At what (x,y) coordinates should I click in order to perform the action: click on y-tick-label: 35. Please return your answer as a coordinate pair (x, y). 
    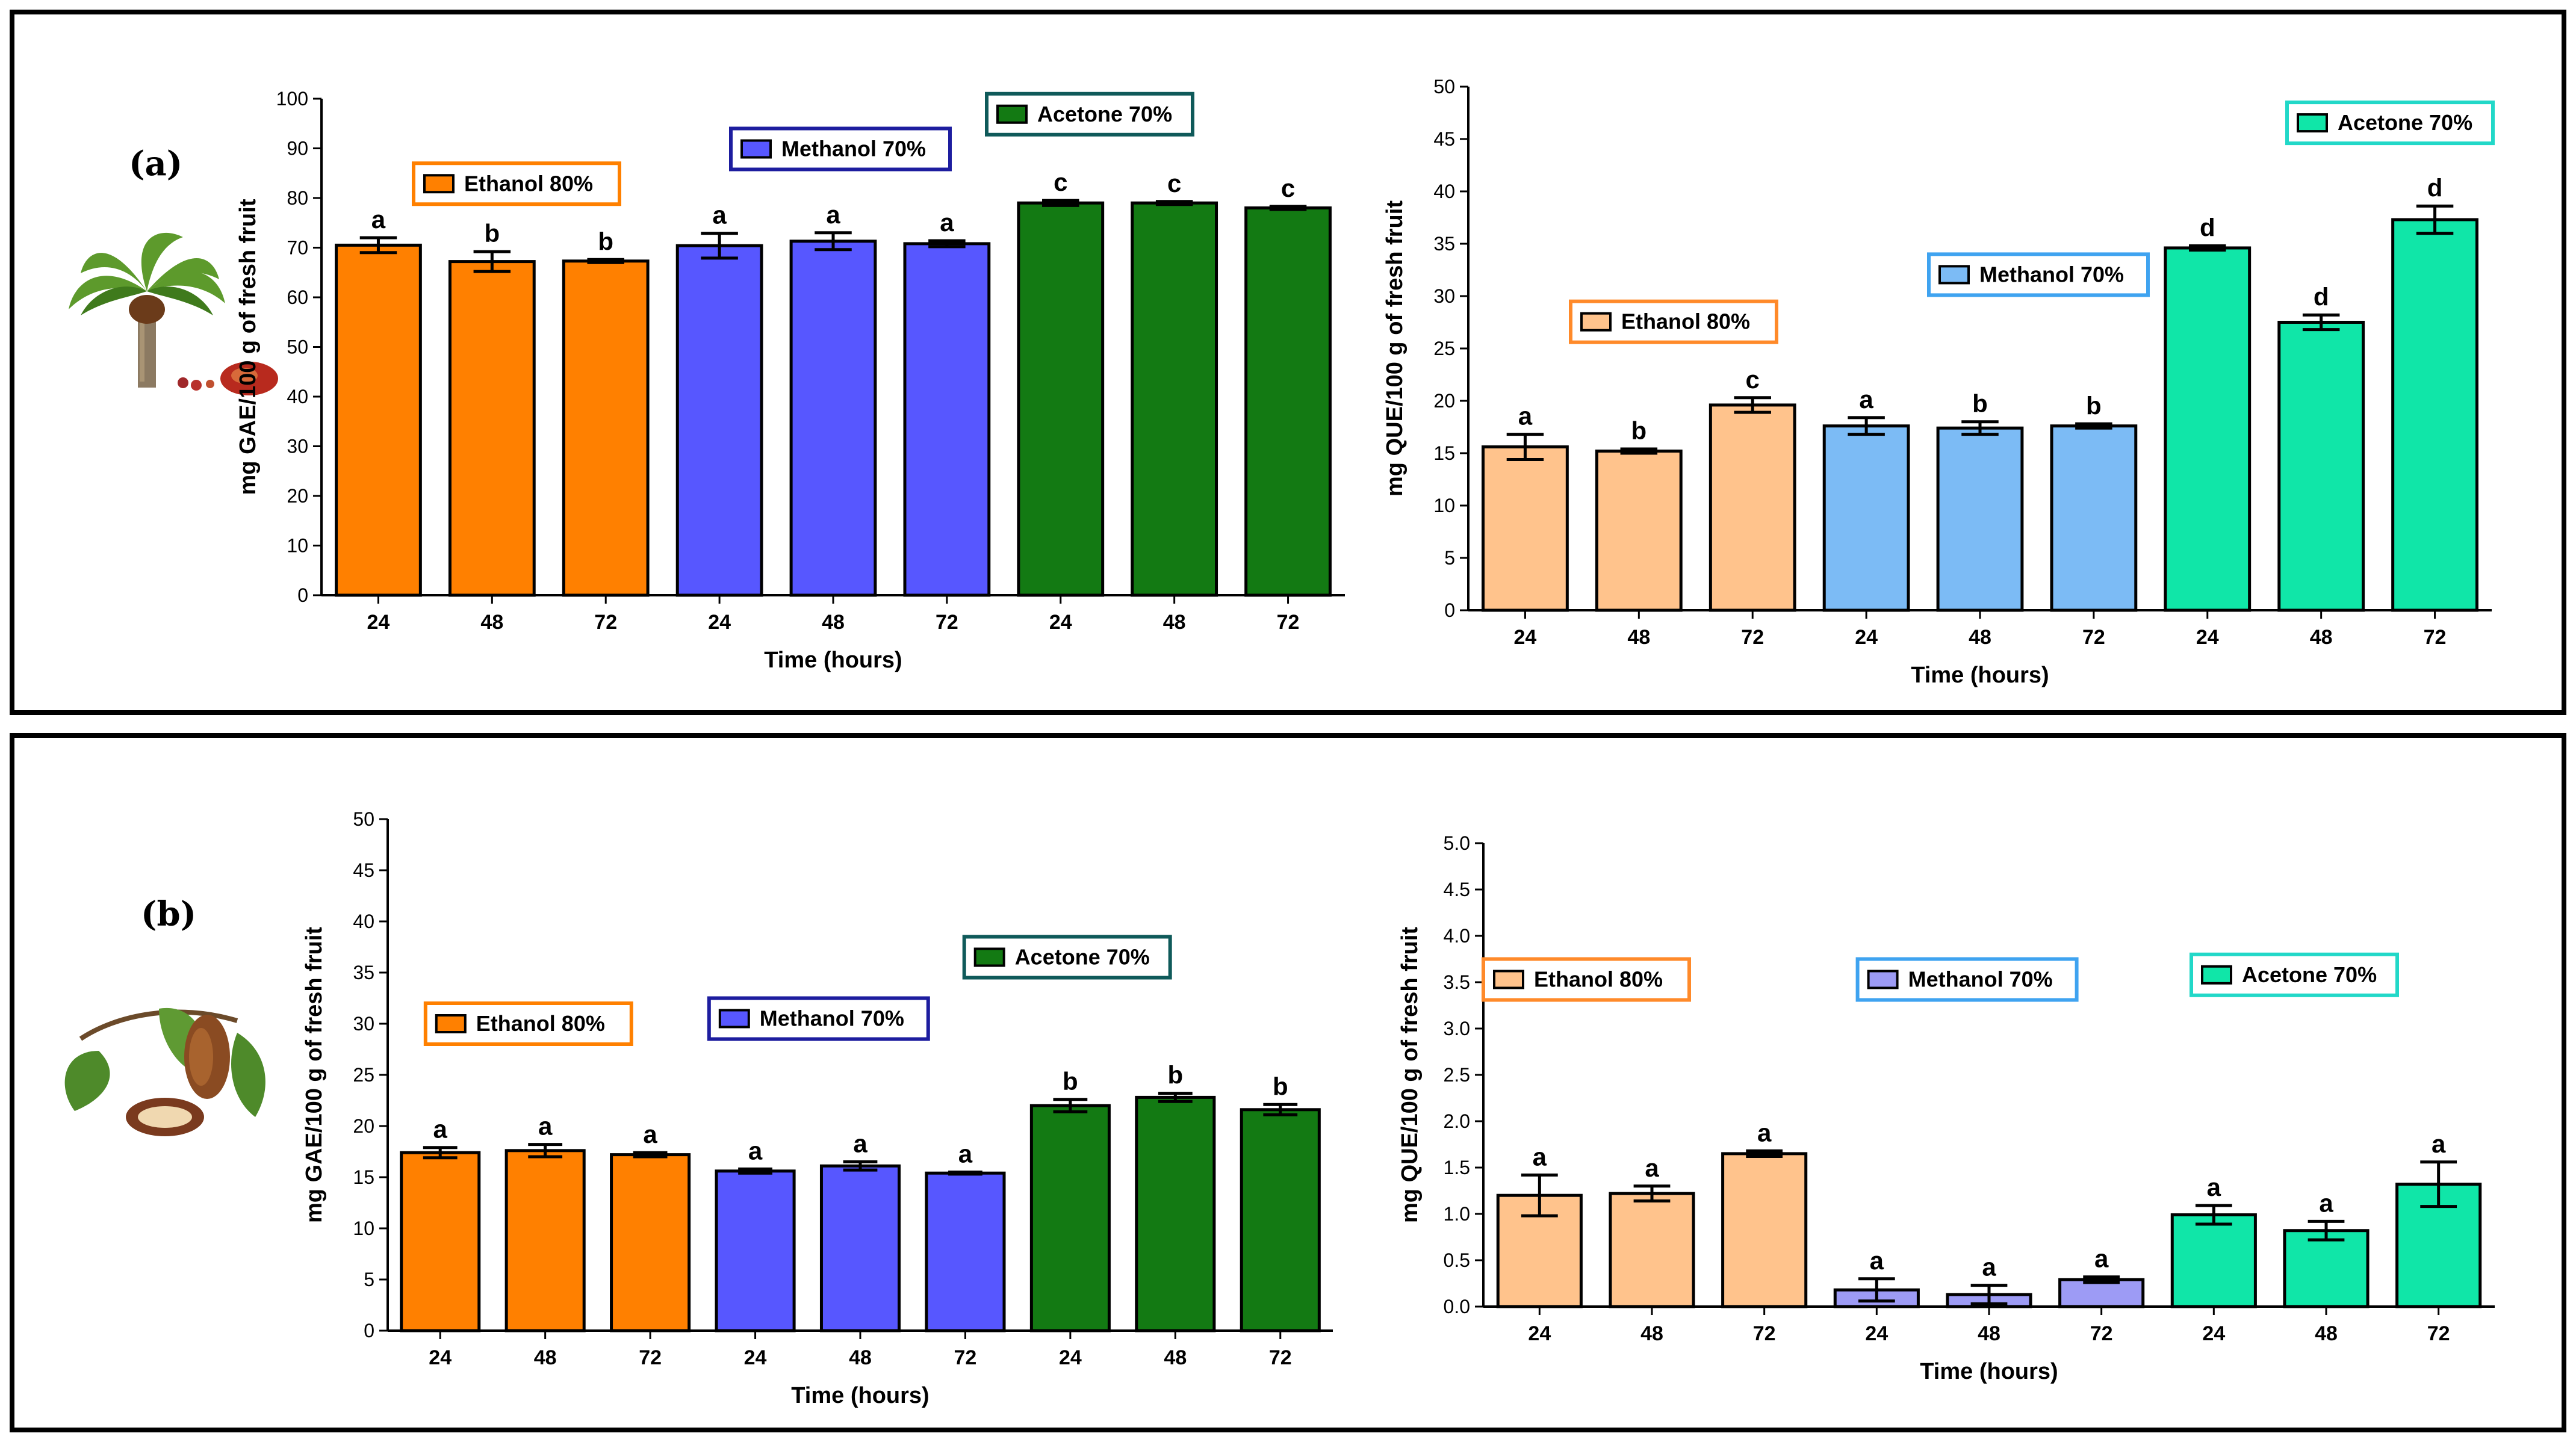
    Looking at the image, I should click on (363, 972).